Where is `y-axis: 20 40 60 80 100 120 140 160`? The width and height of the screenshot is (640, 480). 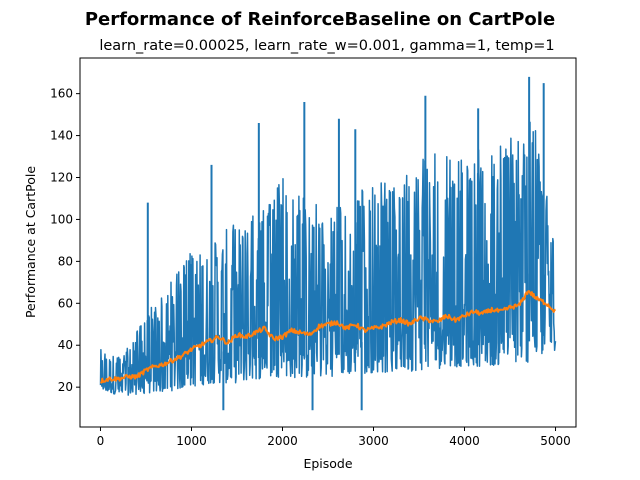 y-axis: 20 40 60 80 100 120 140 160 is located at coordinates (65, 240).